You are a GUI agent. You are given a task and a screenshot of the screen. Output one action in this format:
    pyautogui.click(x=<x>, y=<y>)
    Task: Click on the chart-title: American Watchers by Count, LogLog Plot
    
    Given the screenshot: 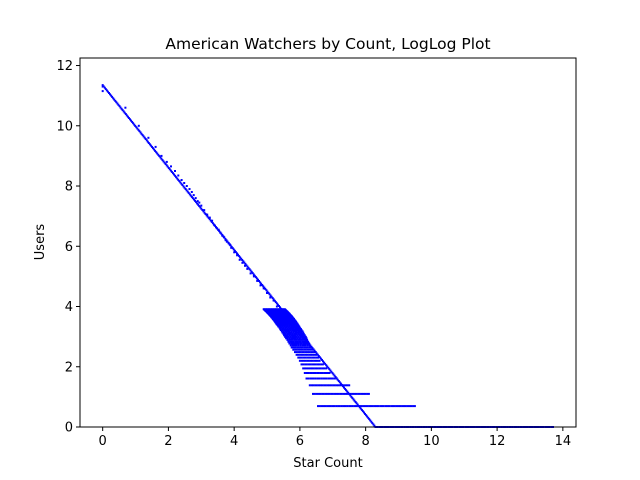 What is the action you would take?
    pyautogui.click(x=327, y=44)
    